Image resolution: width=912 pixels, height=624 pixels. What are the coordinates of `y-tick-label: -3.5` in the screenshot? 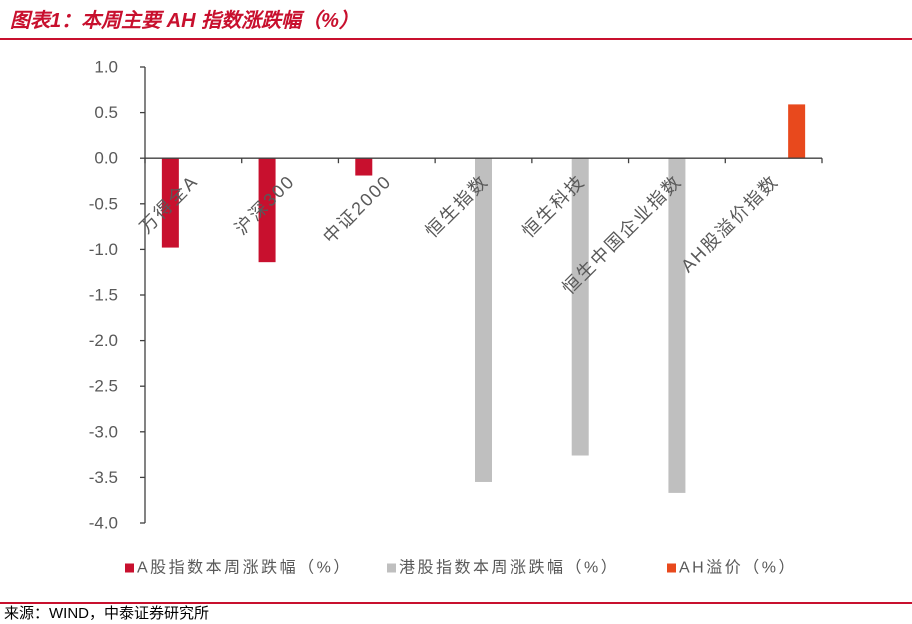 It's located at (103, 477).